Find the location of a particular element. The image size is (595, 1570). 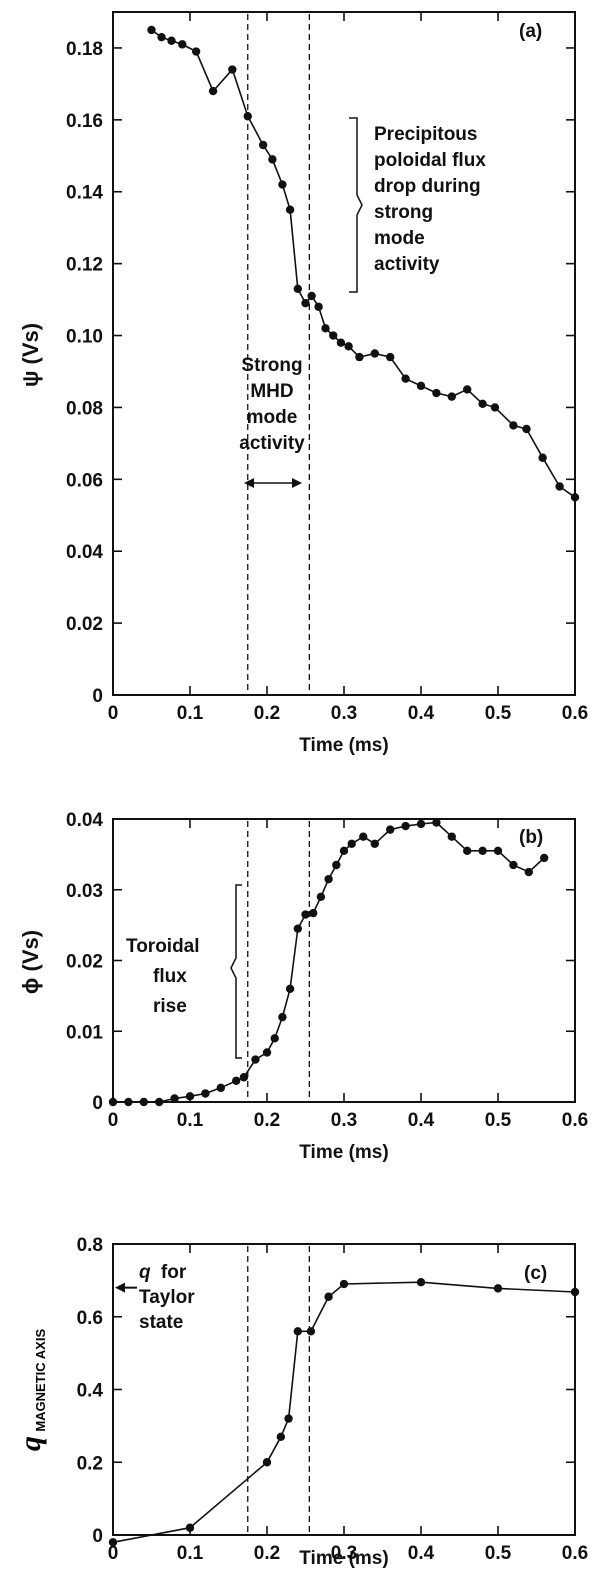

toroidal-text-line-1: Toroidal is located at coordinates (163, 946).